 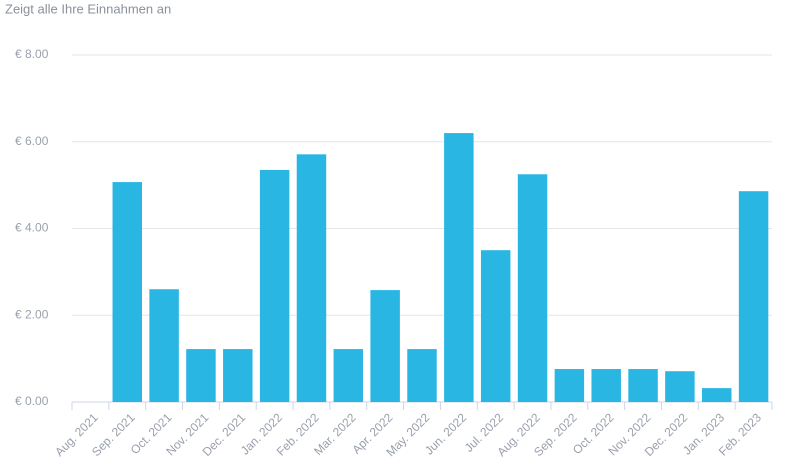 What do you see at coordinates (32, 314) in the screenshot?
I see `y-tick-label: € 2.00` at bounding box center [32, 314].